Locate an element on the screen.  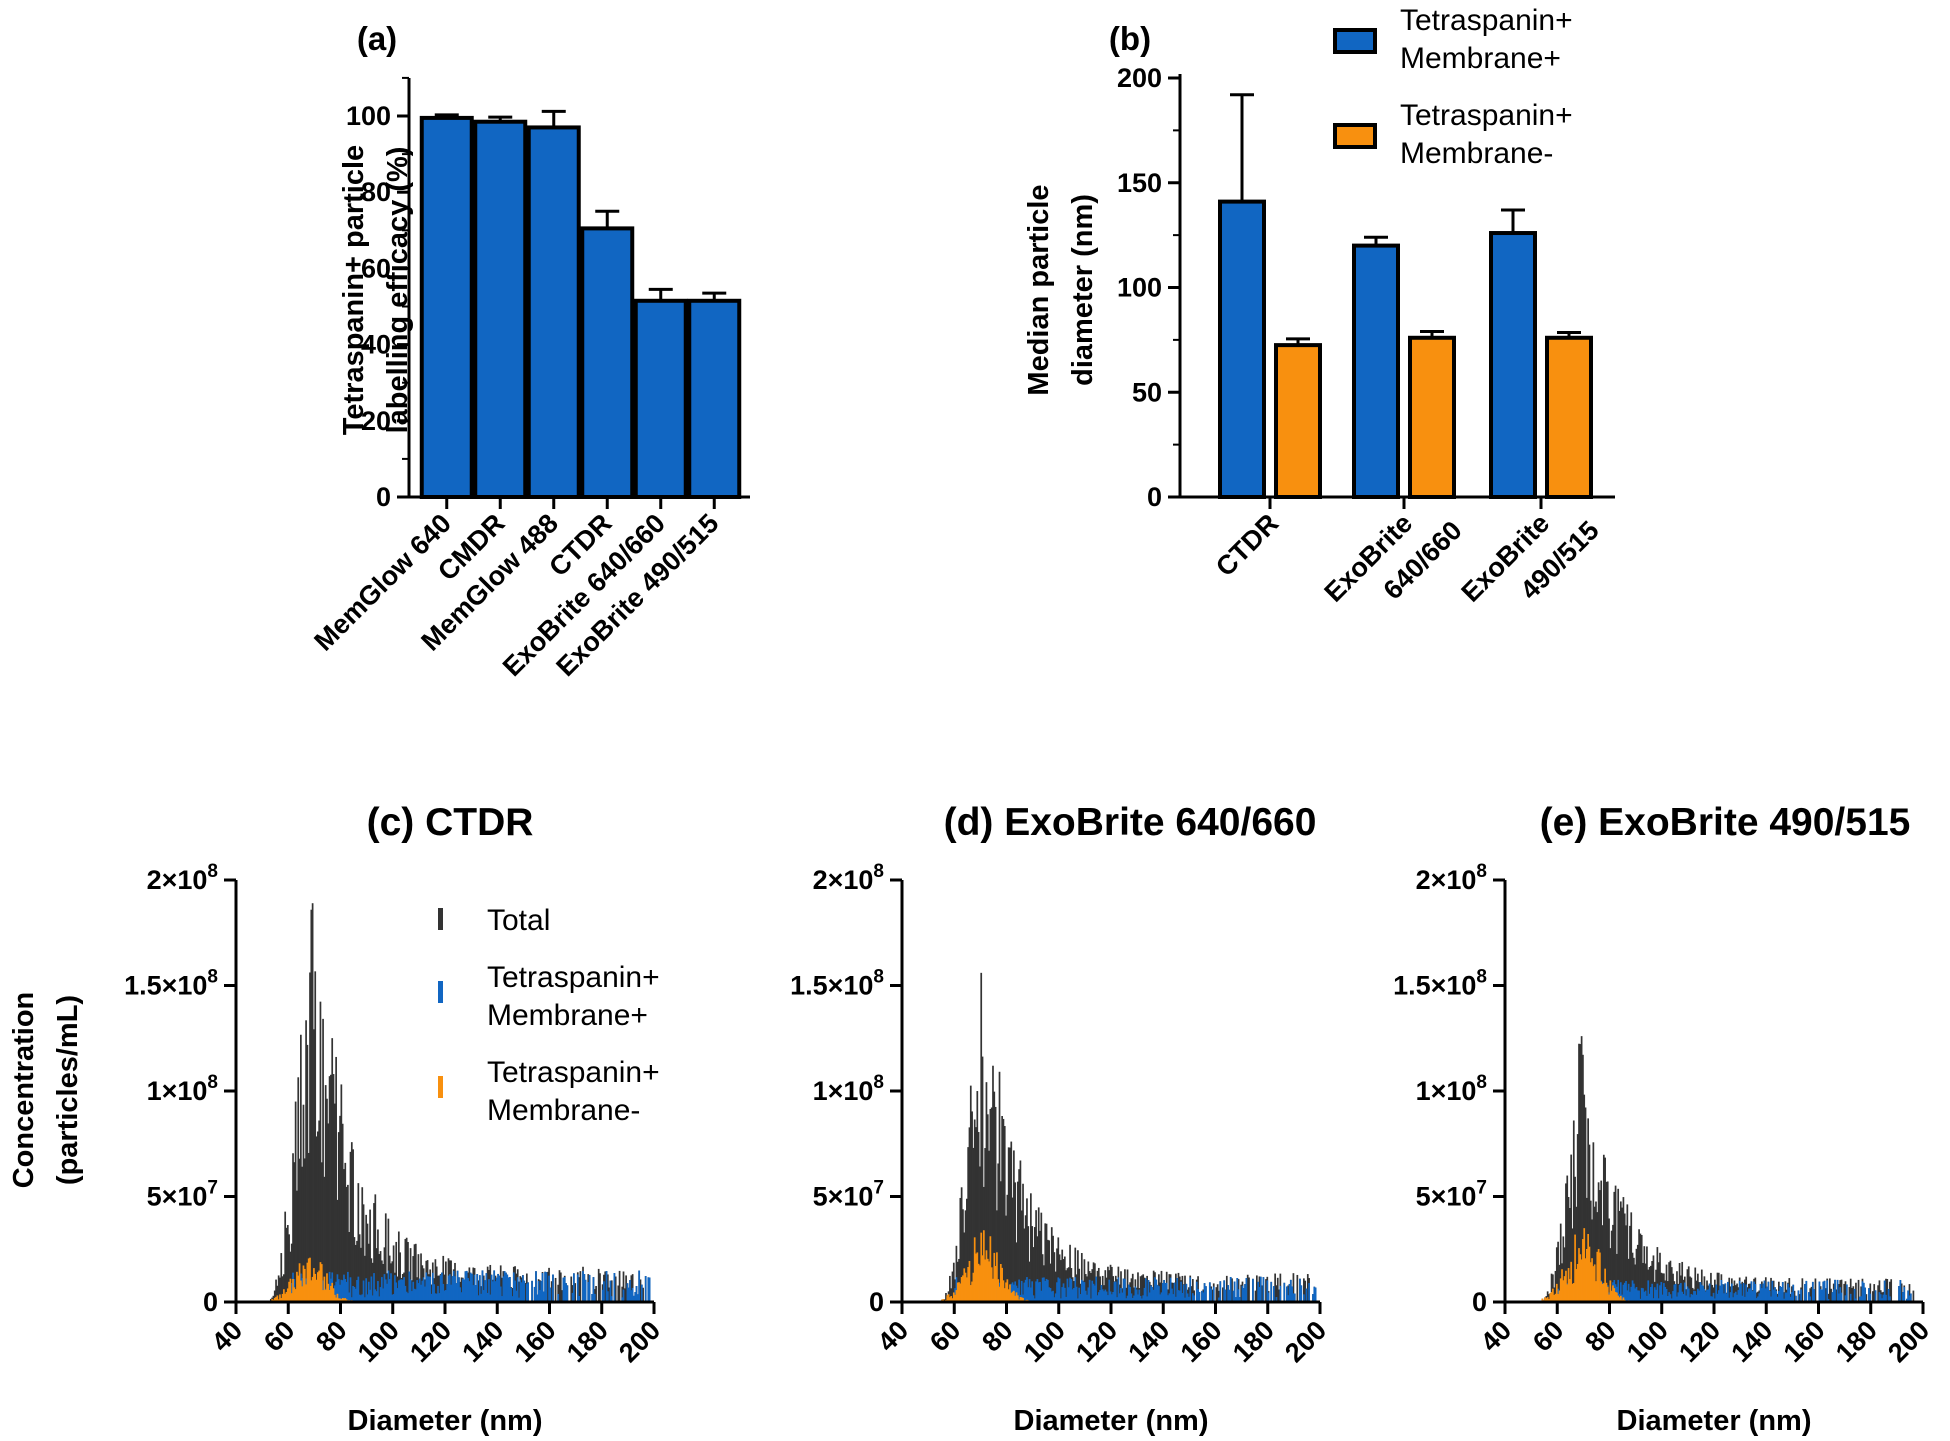
bar is located at coordinates (660, 398).